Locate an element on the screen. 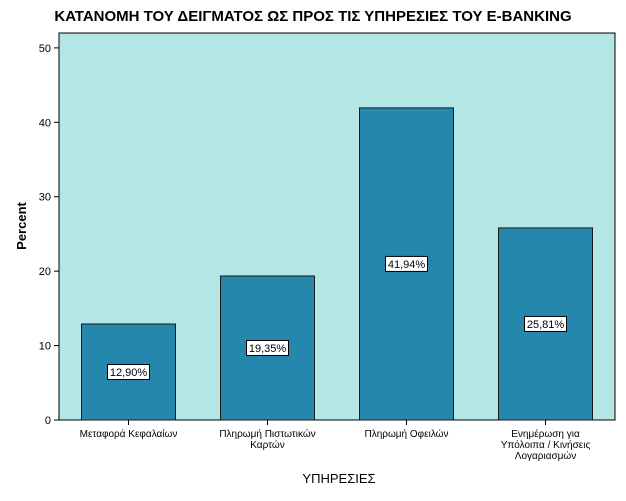 The width and height of the screenshot is (626, 501). y-tick-label: 30 is located at coordinates (45, 198).